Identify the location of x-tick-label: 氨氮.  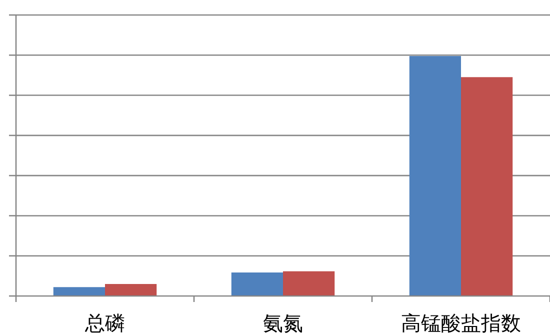
(283, 324).